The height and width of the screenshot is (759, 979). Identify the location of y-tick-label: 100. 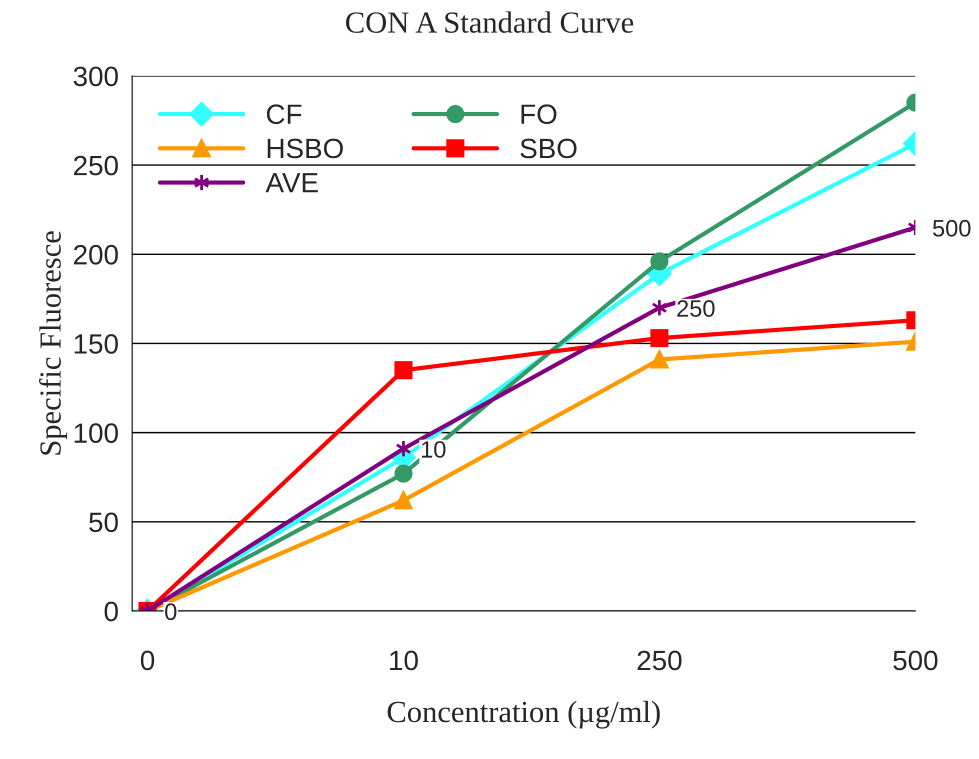
(96, 433).